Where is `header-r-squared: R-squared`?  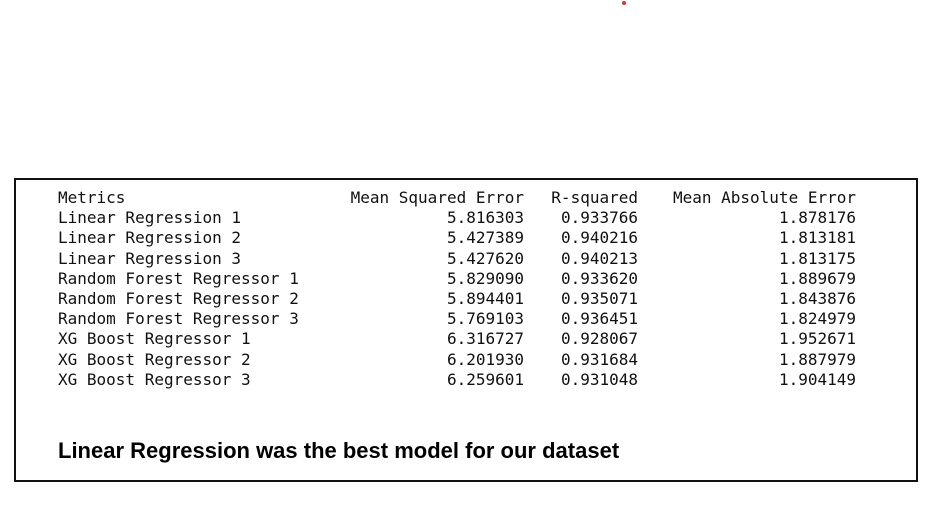 header-r-squared: R-squared is located at coordinates (594, 197).